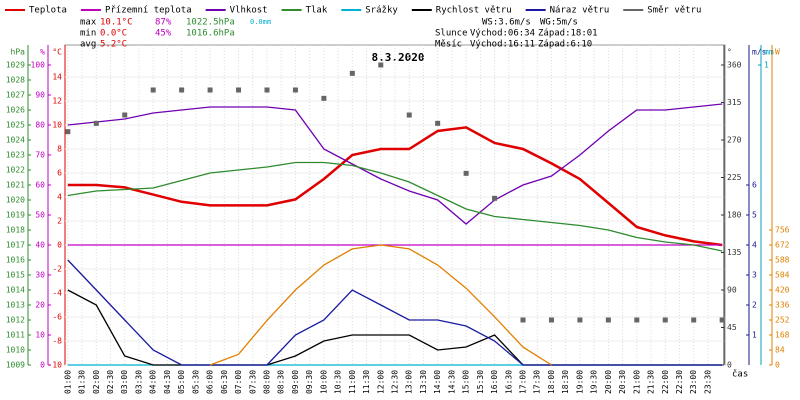 This screenshot has height=400, width=800. Describe the element at coordinates (224, 382) in the screenshot. I see `x-tick-label: 06:30` at that location.